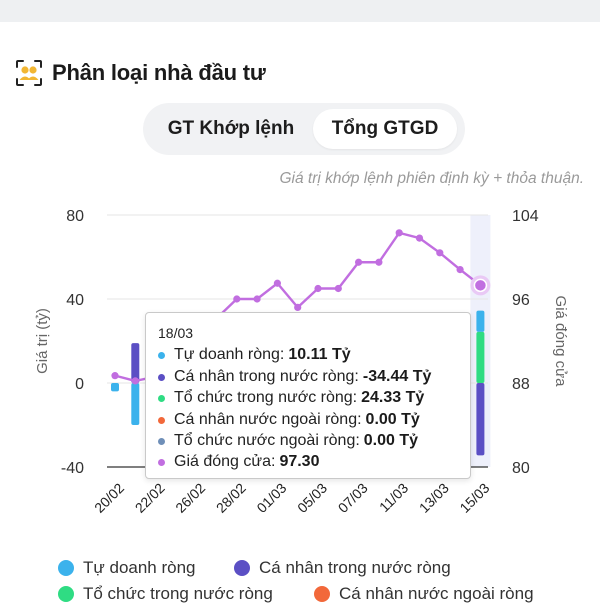 Image resolution: width=600 pixels, height=606 pixels. Describe the element at coordinates (271, 498) in the screenshot. I see `x-tick-label: 01/03` at that location.